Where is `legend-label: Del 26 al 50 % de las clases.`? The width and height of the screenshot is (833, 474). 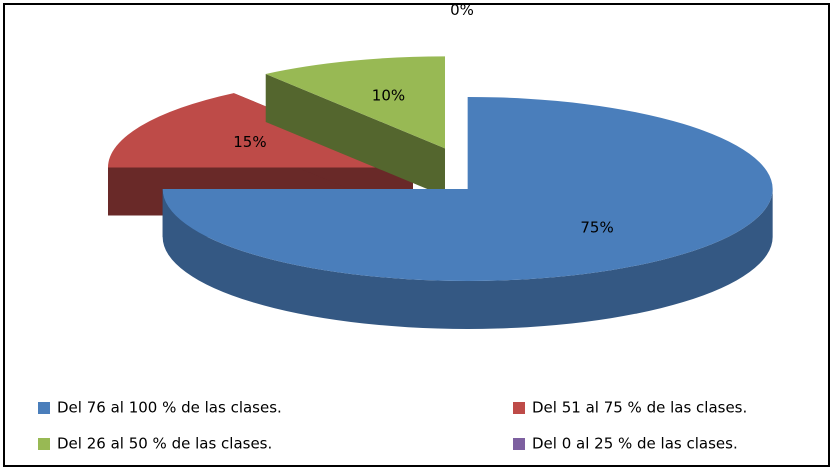
legend-label: Del 26 al 50 % de las clases. is located at coordinates (164, 444).